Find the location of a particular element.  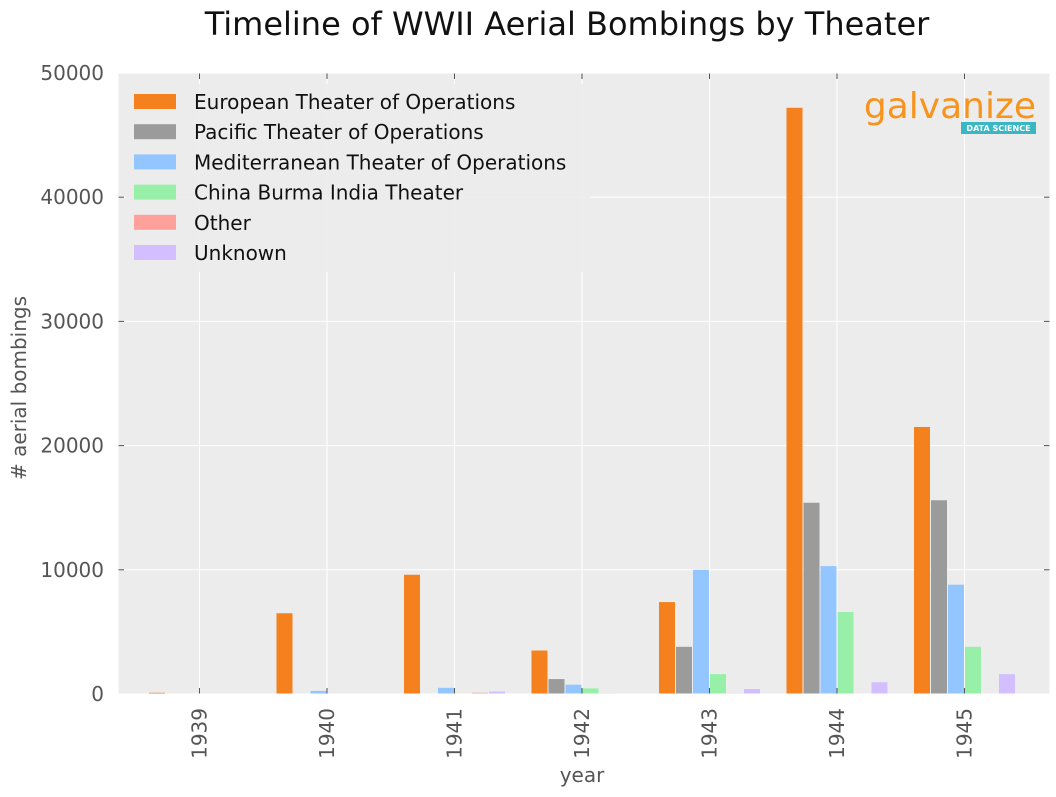

y-tick-label: 20000 is located at coordinates (72, 446).